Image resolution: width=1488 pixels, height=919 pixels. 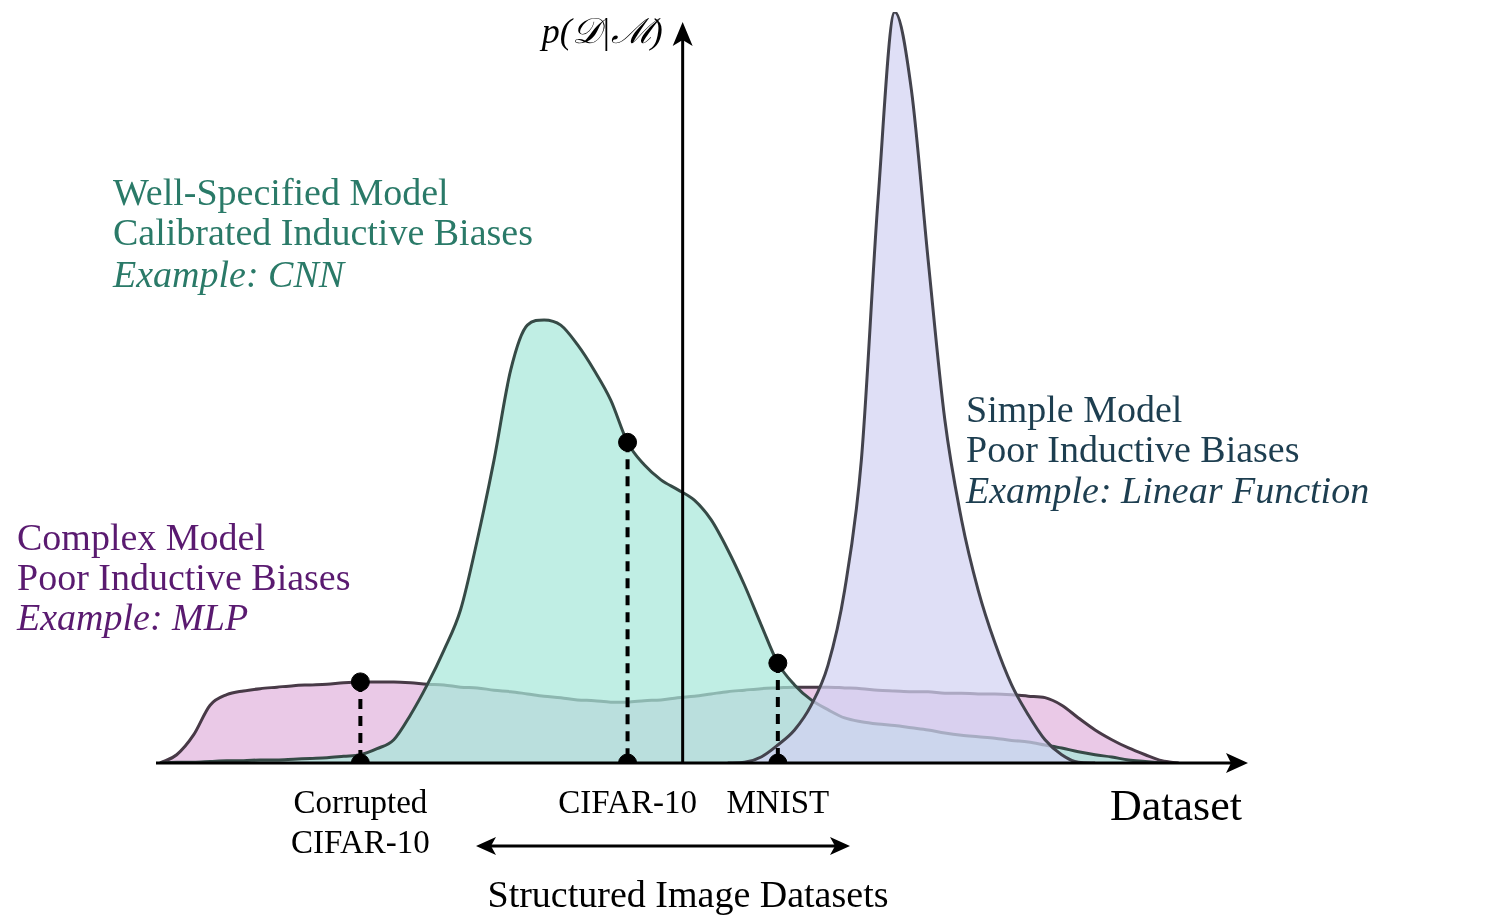 What do you see at coordinates (281, 191) in the screenshot?
I see `annotation: Well-Specified Model` at bounding box center [281, 191].